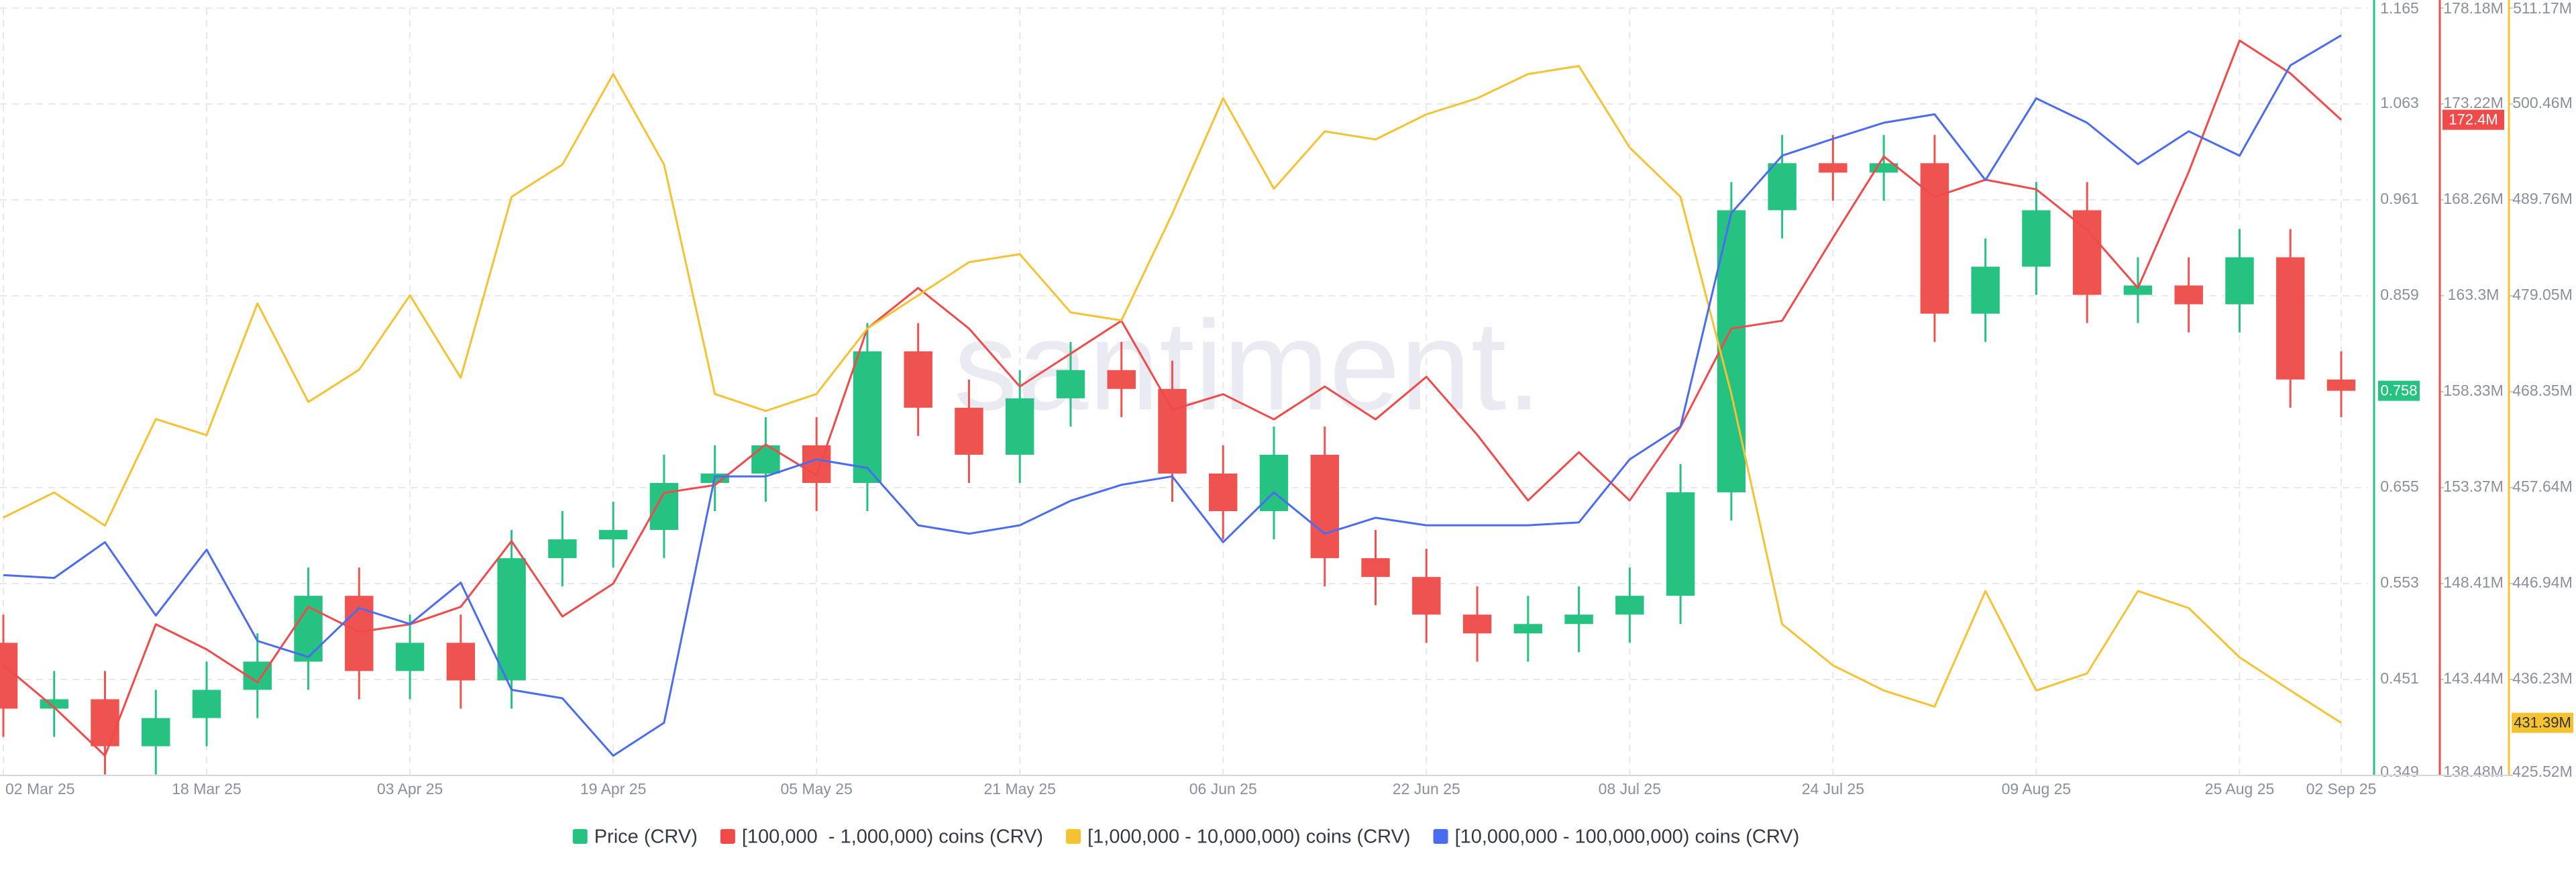 The width and height of the screenshot is (2576, 872). Describe the element at coordinates (410, 789) in the screenshot. I see `x-tick-label: 03 Apr 25` at that location.